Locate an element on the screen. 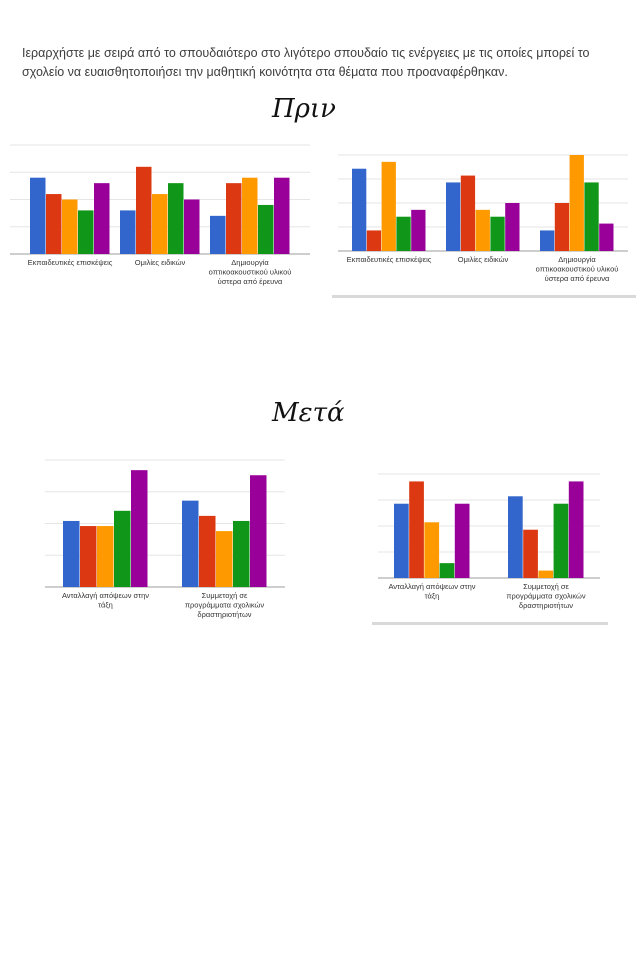 This screenshot has width=640, height=960. heading-before: Πριν is located at coordinates (304, 109).